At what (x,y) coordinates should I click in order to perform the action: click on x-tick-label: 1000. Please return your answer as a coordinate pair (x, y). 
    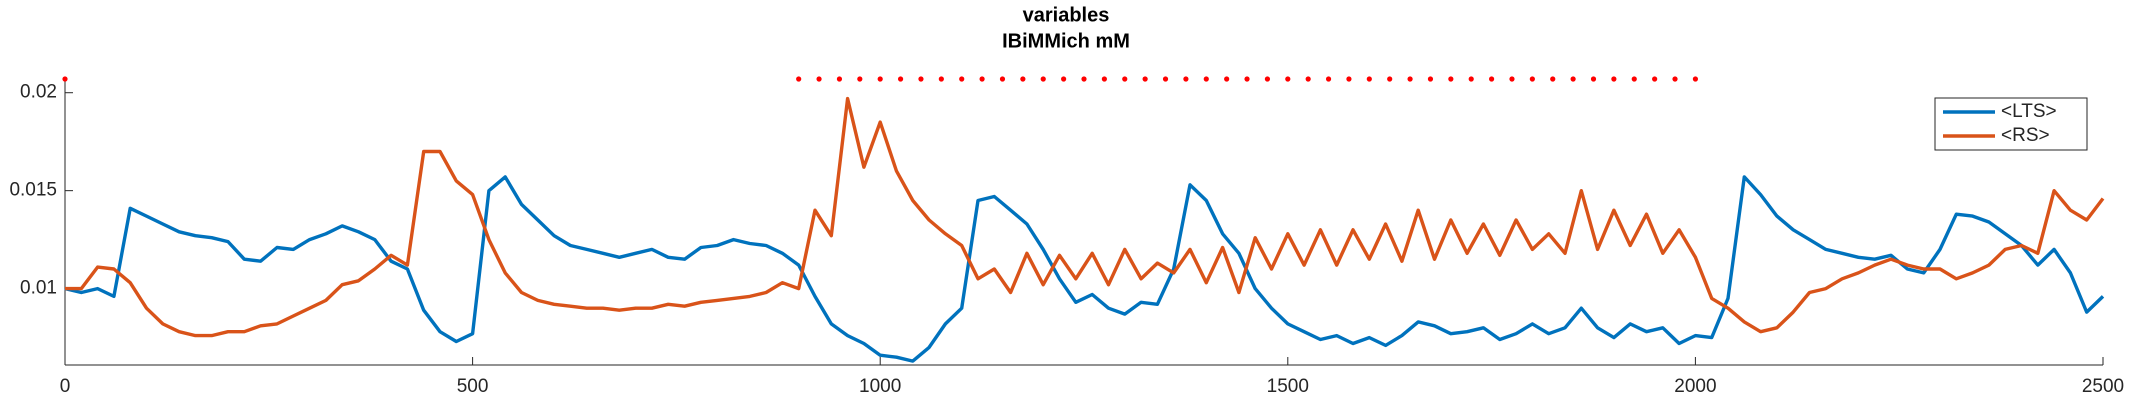
    Looking at the image, I should click on (880, 386).